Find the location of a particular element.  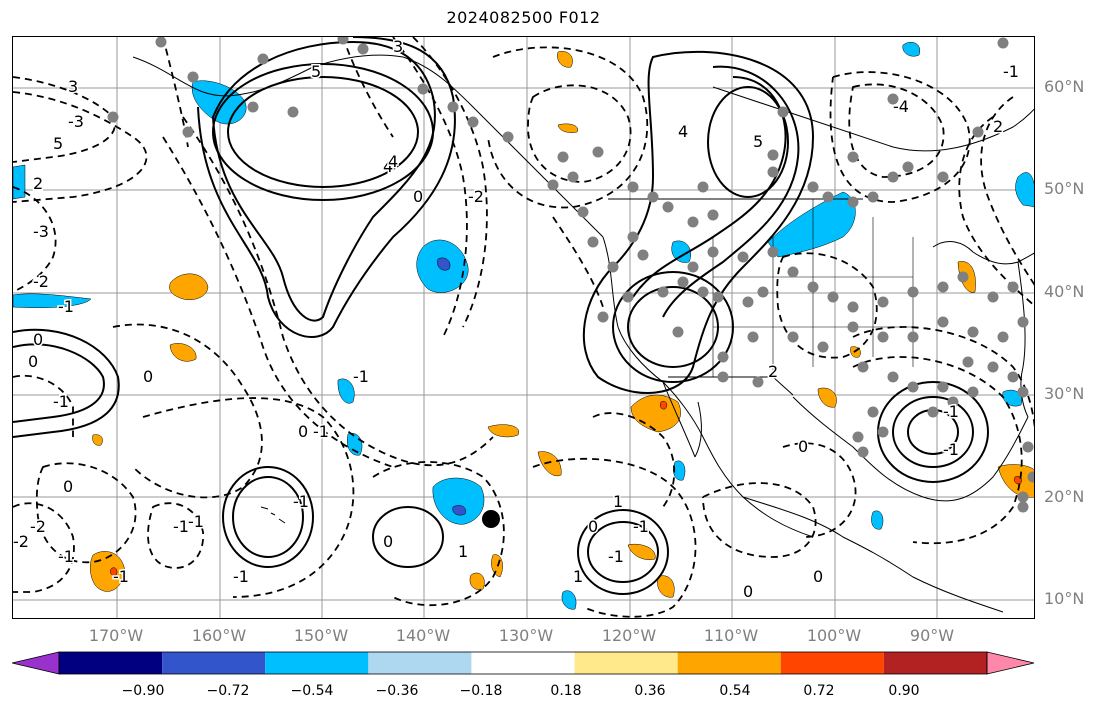

lat-label-60n: 60°N is located at coordinates (1064, 86).